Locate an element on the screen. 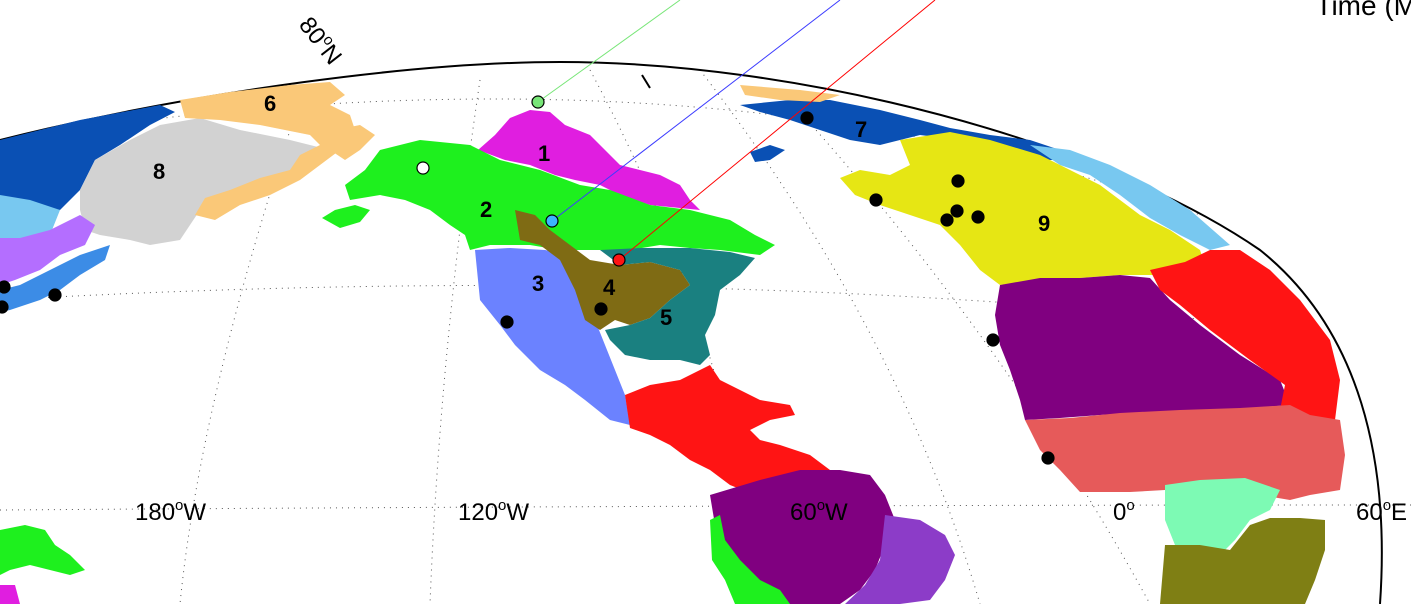 This screenshot has width=1411, height=604. lon-label-180w: 180oW is located at coordinates (170, 511).